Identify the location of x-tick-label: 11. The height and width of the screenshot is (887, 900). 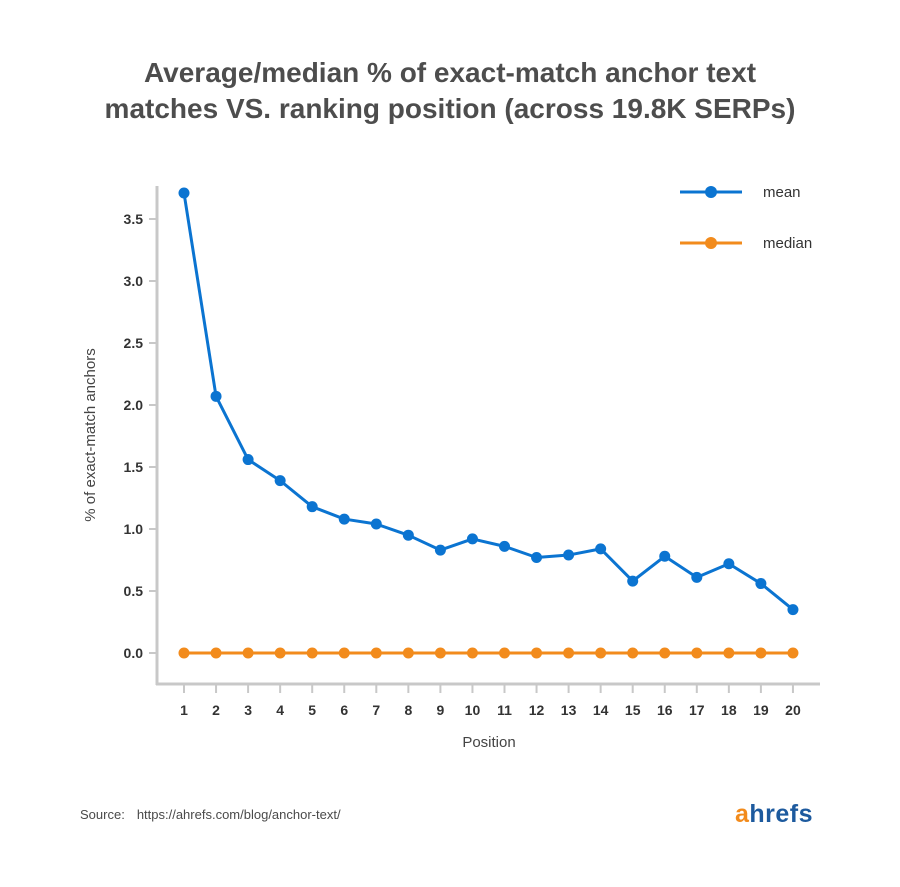
(504, 710).